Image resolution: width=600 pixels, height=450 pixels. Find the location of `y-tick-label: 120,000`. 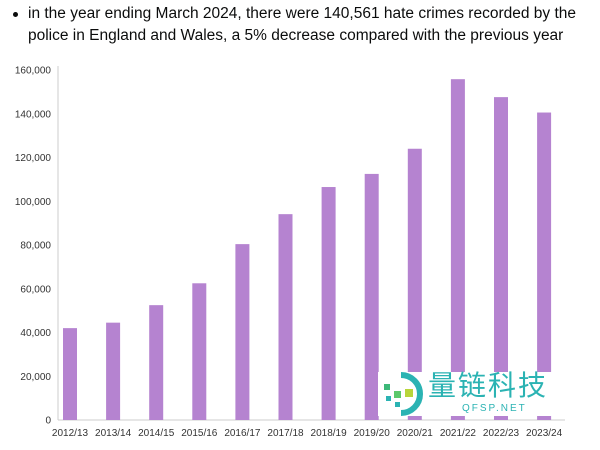

y-tick-label: 120,000 is located at coordinates (33, 158).